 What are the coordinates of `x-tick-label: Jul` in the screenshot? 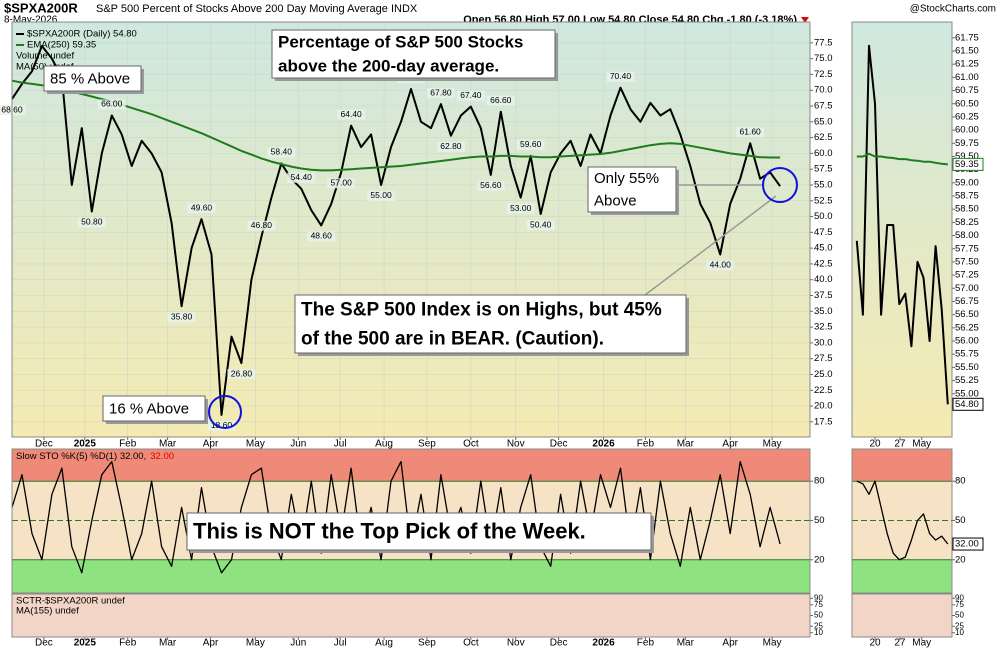 It's located at (340, 444).